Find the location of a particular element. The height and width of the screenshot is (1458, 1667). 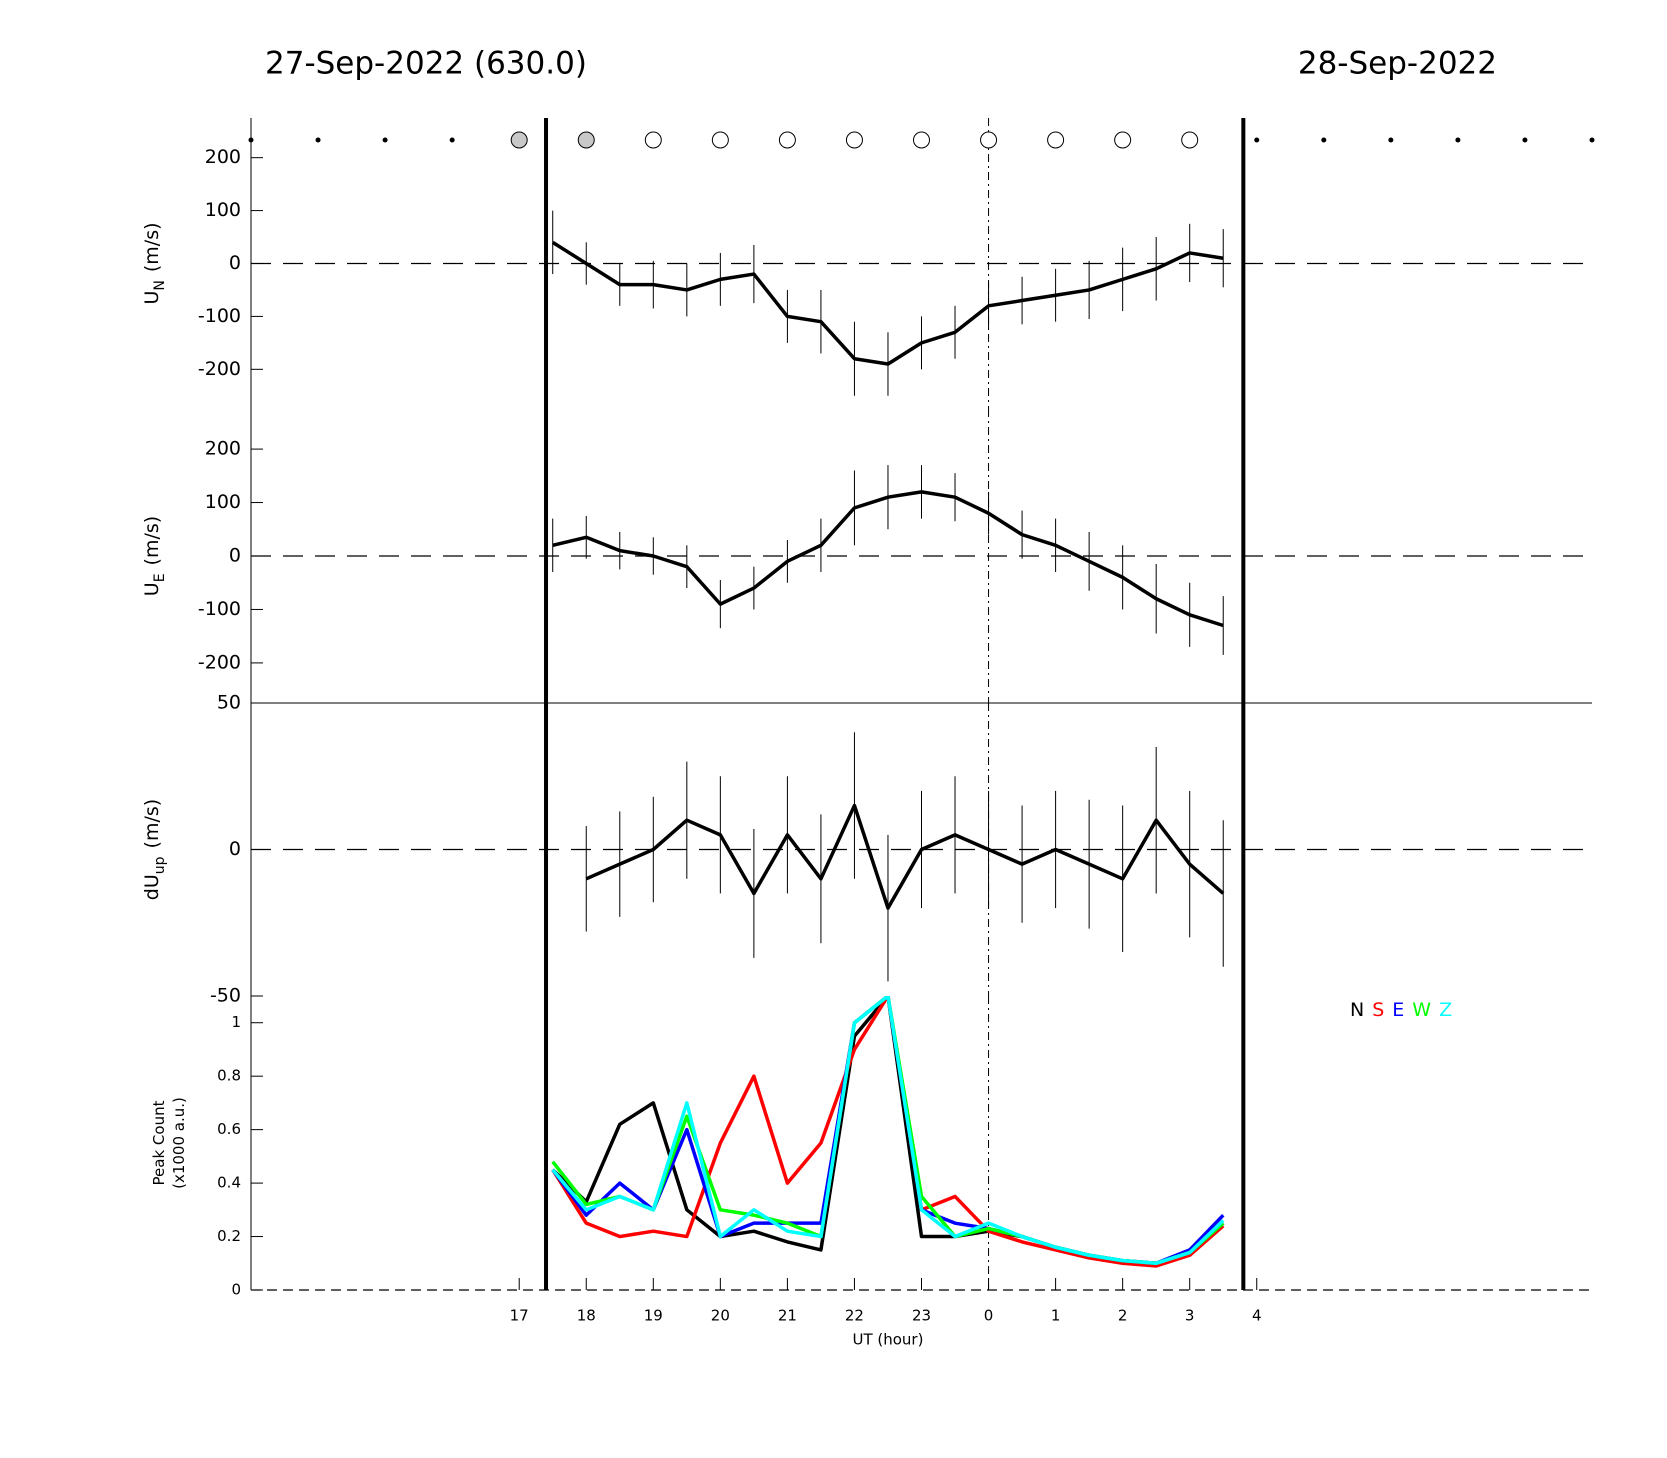

x-tick-label: 0 is located at coordinates (989, 1316).